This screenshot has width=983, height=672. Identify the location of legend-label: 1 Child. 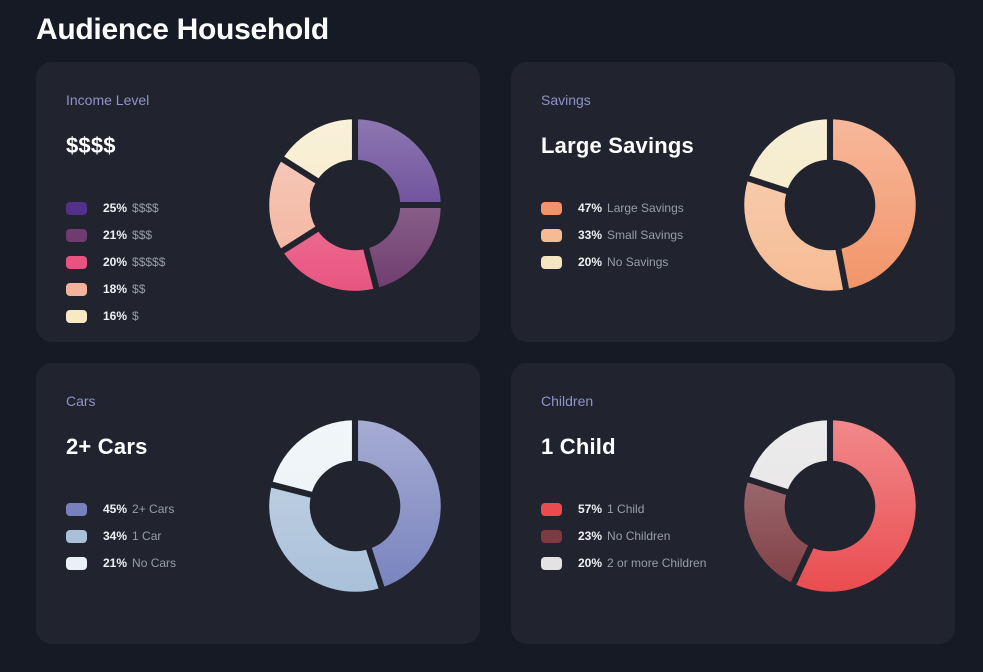
(626, 509).